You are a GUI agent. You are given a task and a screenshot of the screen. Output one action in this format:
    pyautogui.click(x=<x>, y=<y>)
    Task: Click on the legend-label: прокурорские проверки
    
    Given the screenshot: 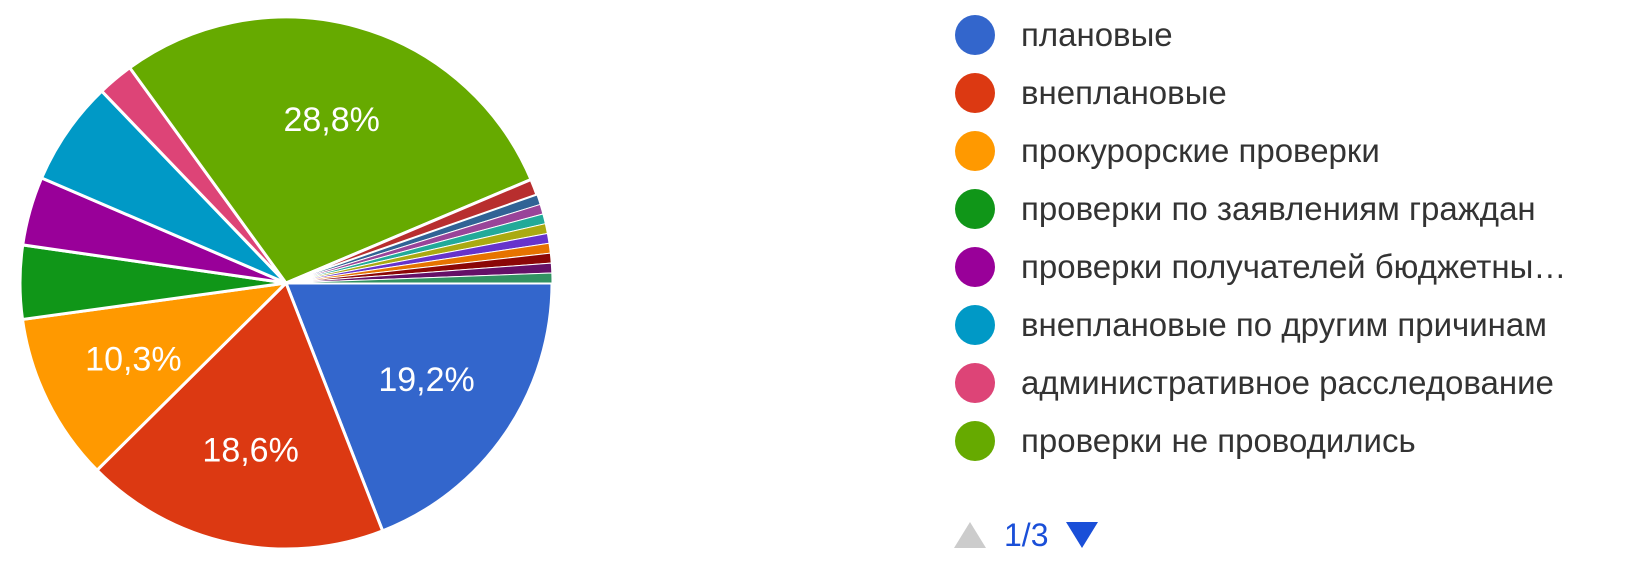 What is the action you would take?
    pyautogui.click(x=1200, y=150)
    